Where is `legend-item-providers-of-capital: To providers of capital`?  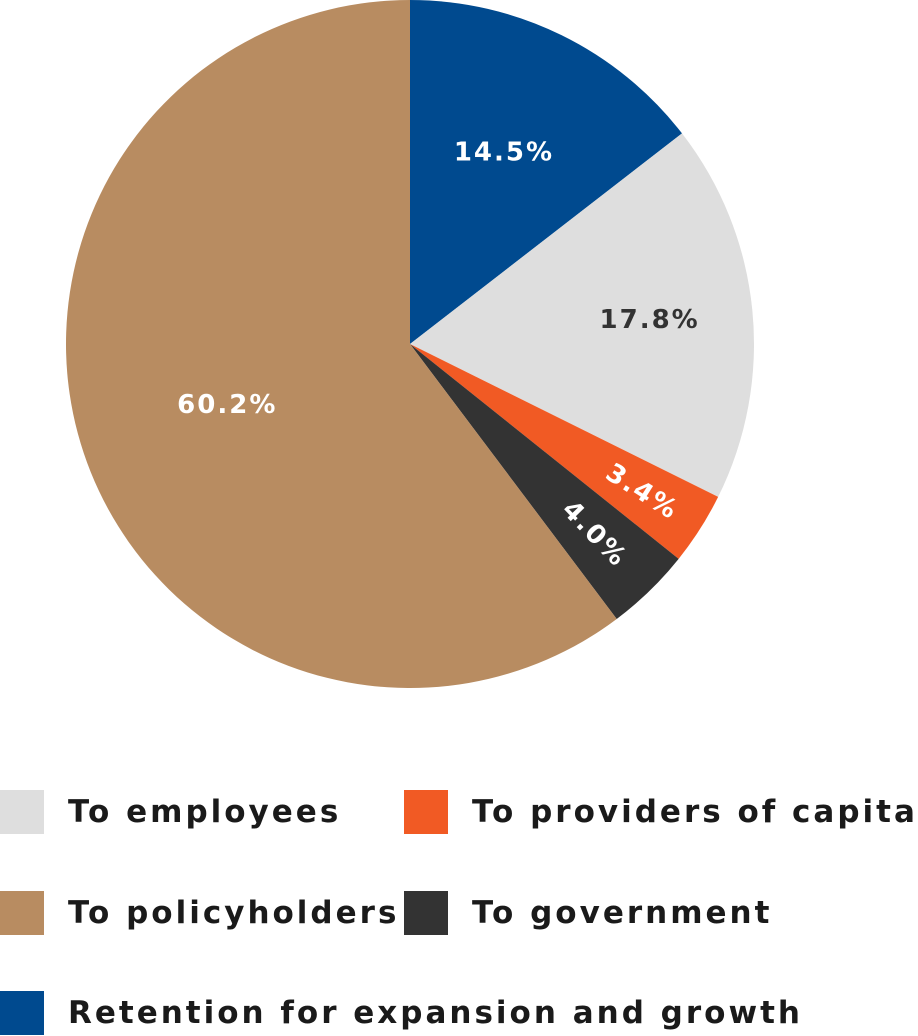 legend-item-providers-of-capital: To providers of capital is located at coordinates (661, 812).